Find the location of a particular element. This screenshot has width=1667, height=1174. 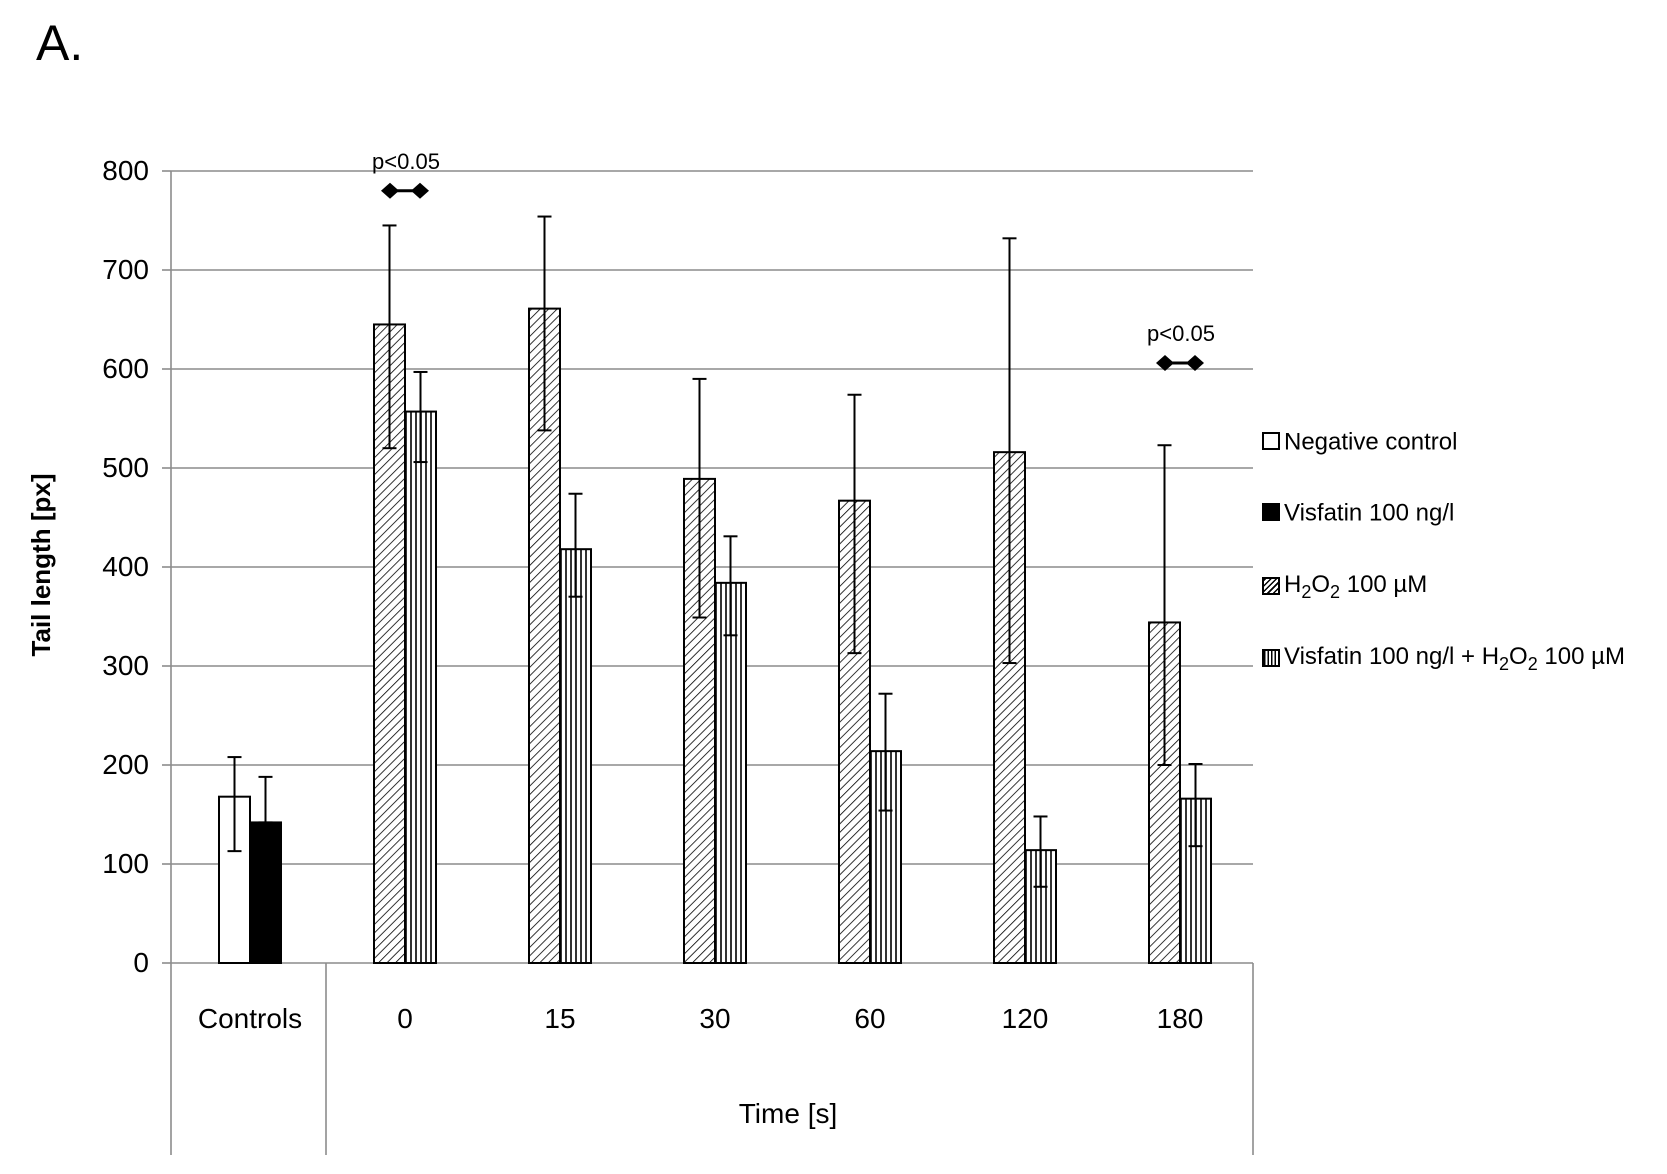

x-tick-label: 15 is located at coordinates (559, 1018).